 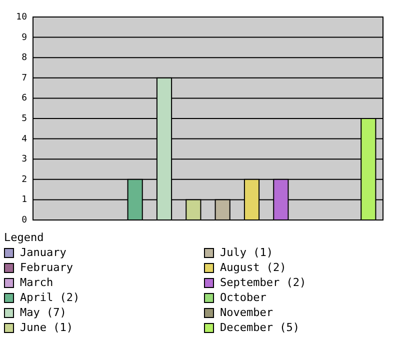 I want to click on y-tick-label: 0, so click(x=24, y=220).